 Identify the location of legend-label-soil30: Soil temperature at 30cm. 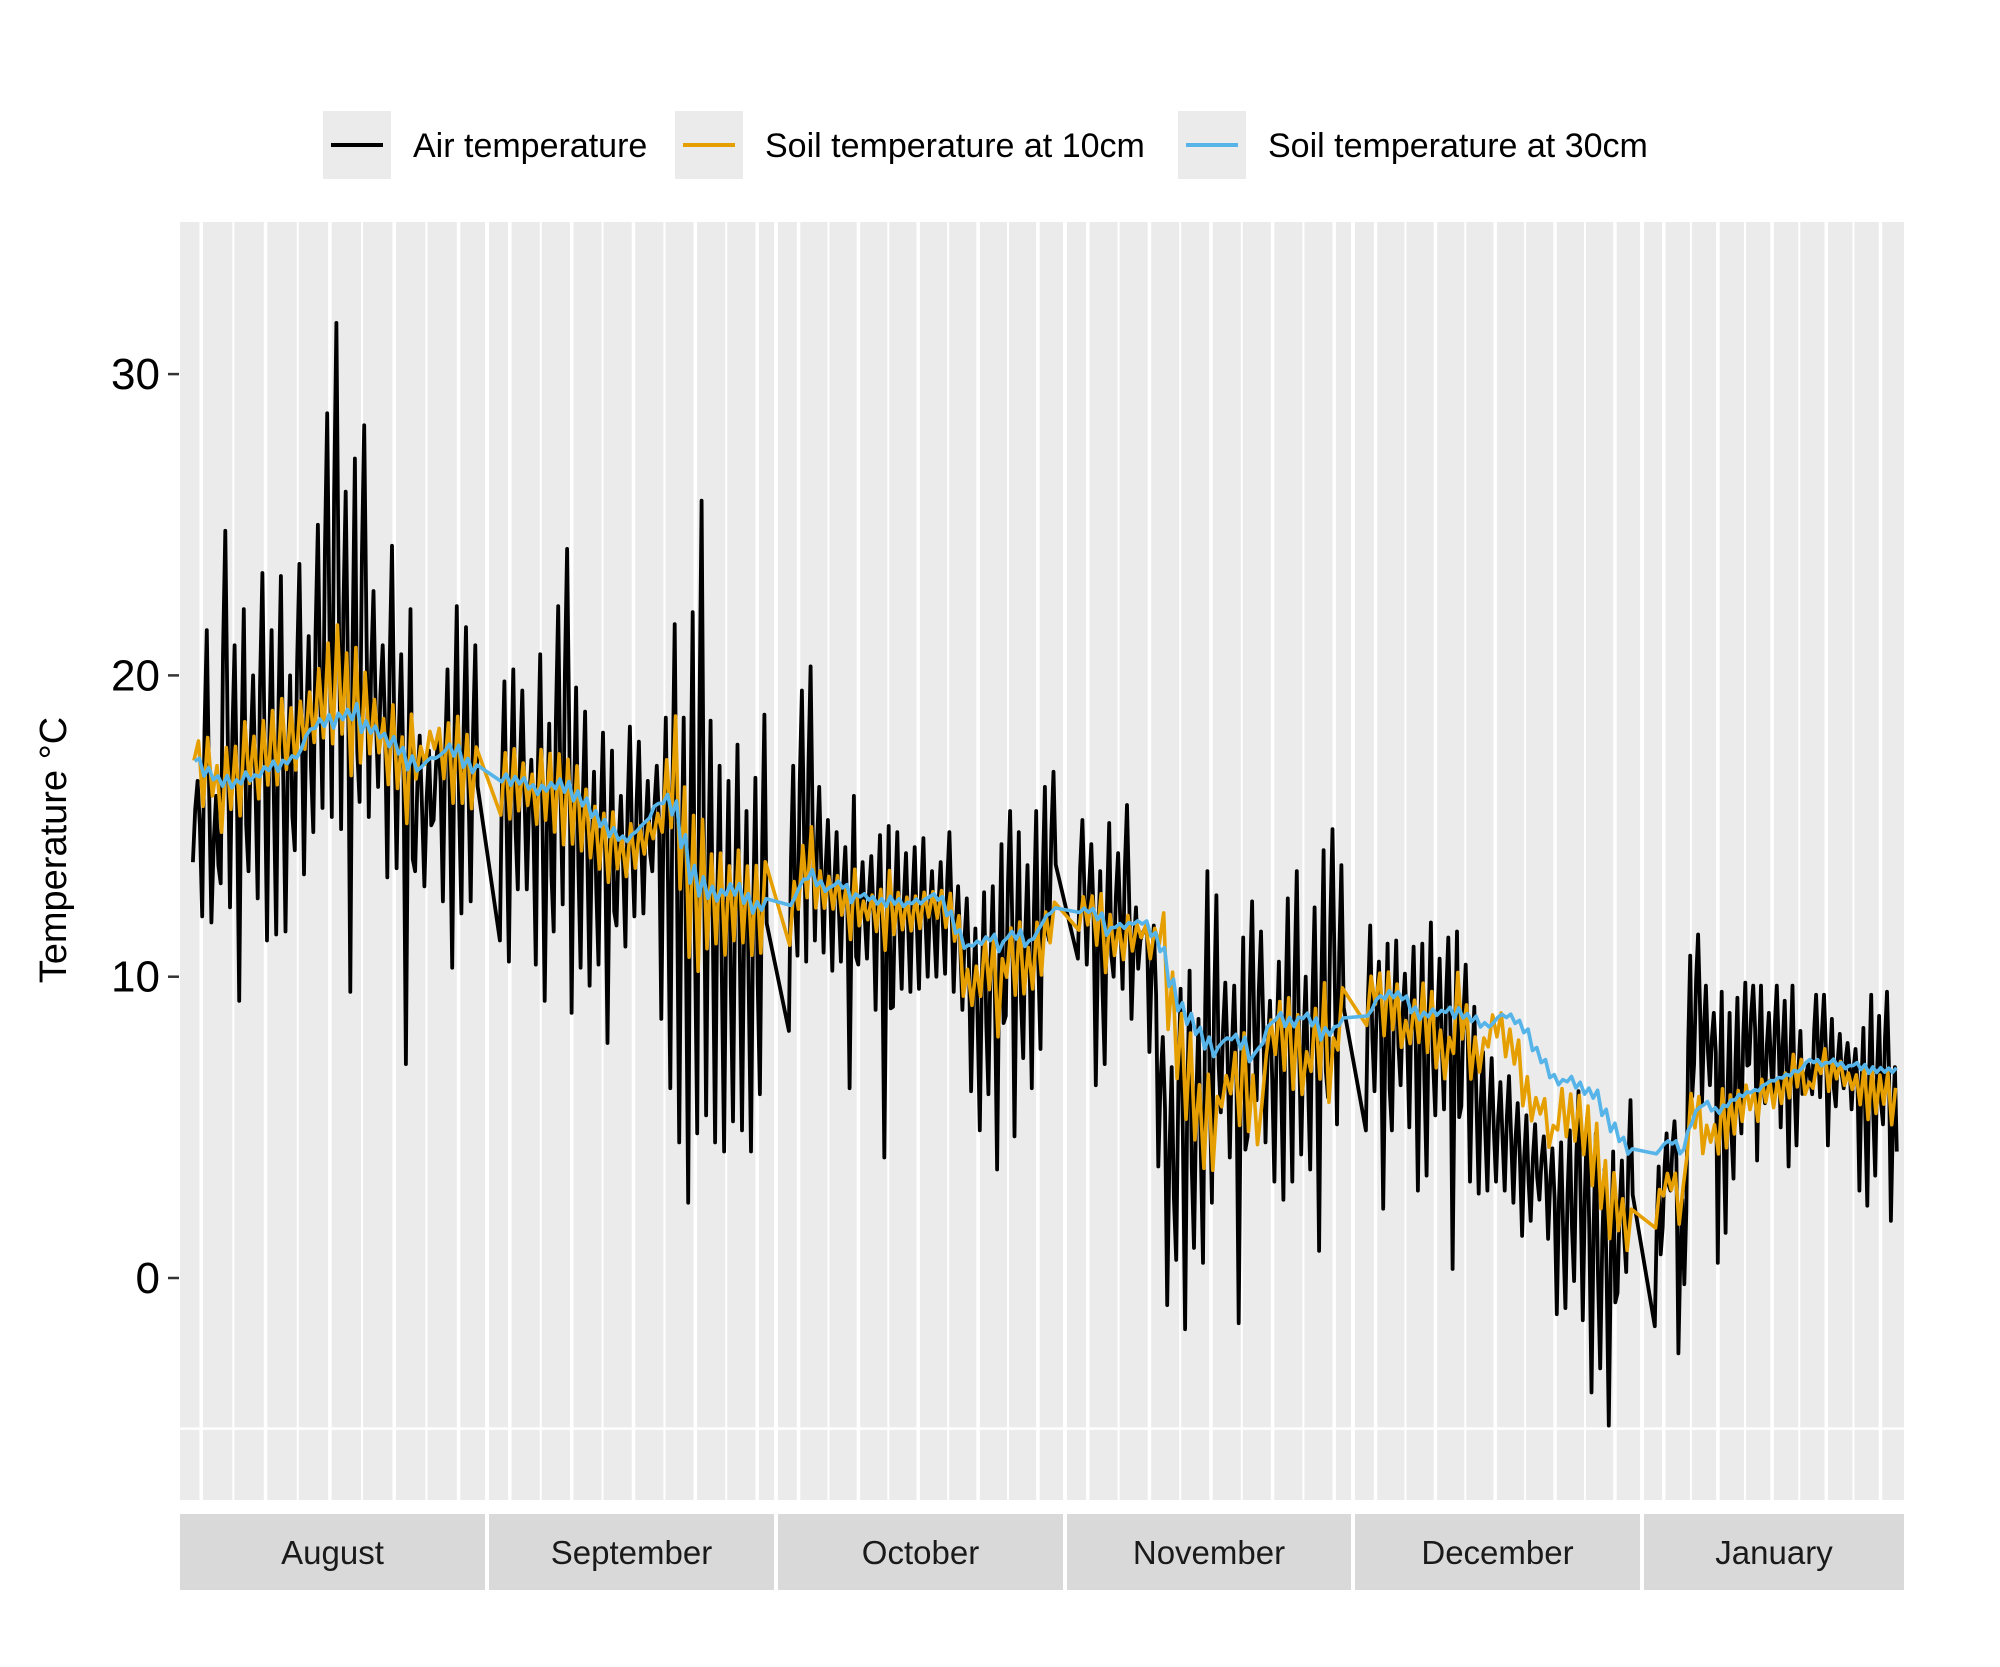
(1458, 146).